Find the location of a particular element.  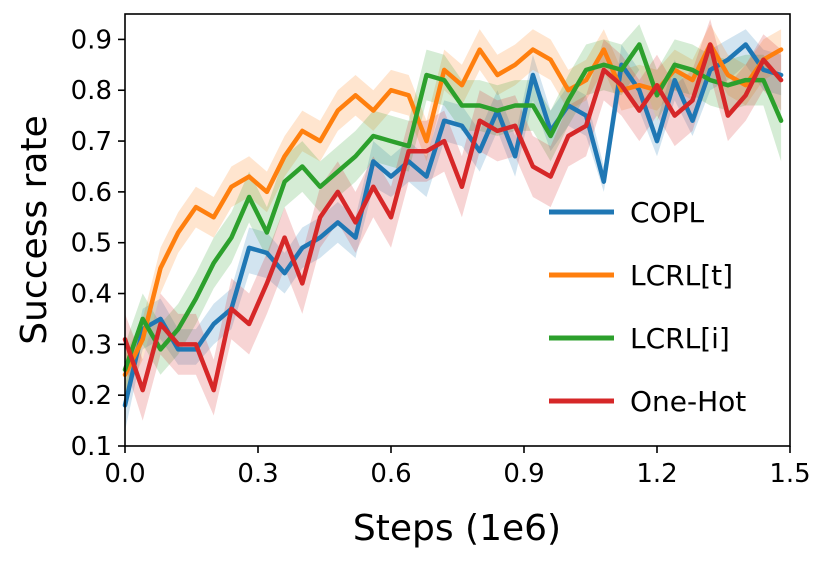

y-tick-label: 0.6 is located at coordinates (91, 193).